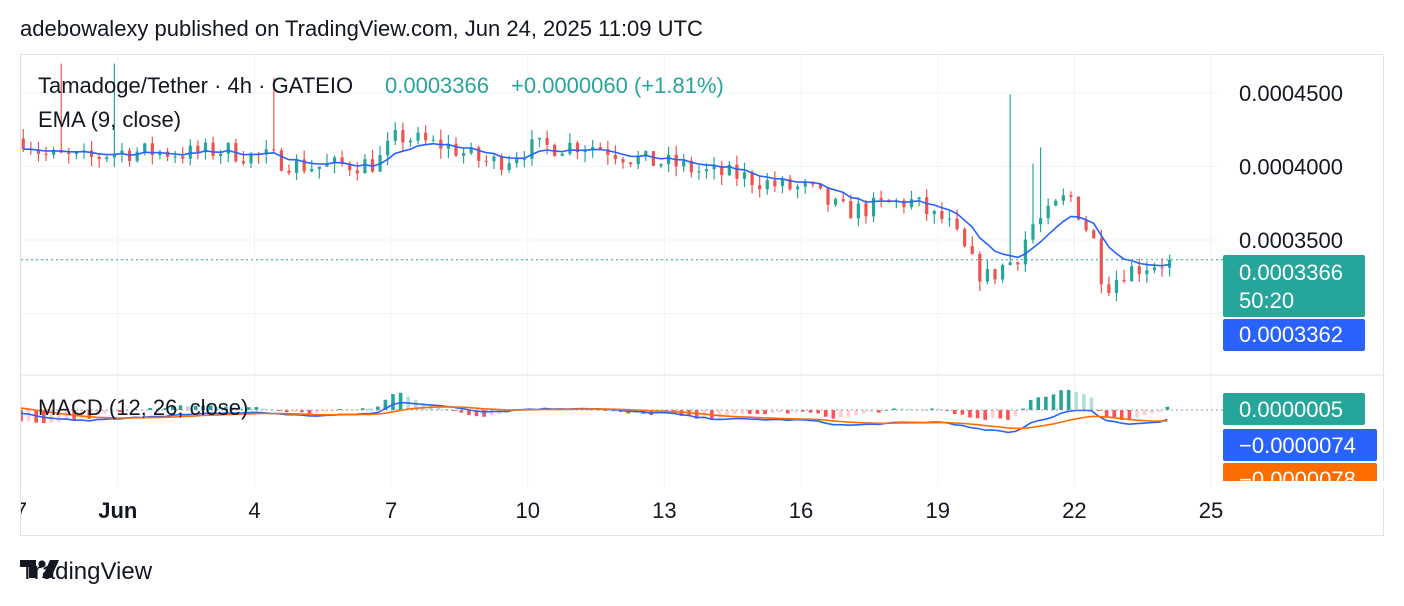 The height and width of the screenshot is (606, 1404). What do you see at coordinates (1074, 510) in the screenshot?
I see `time-tick-label-8: 22` at bounding box center [1074, 510].